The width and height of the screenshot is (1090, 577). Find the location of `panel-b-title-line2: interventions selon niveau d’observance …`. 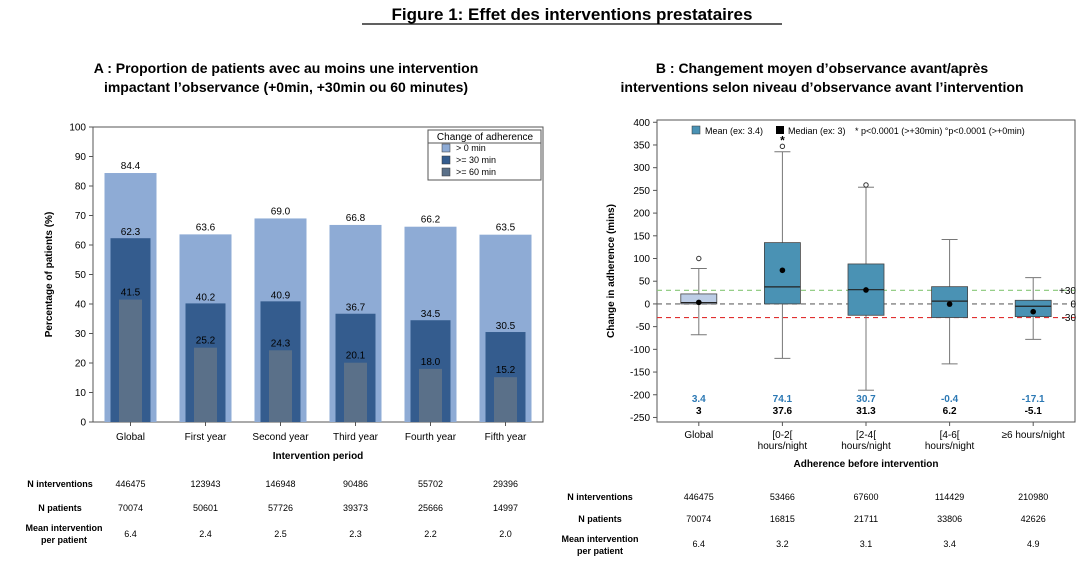

panel-b-title-line2: interventions selon niveau d’observance … is located at coordinates (822, 87).